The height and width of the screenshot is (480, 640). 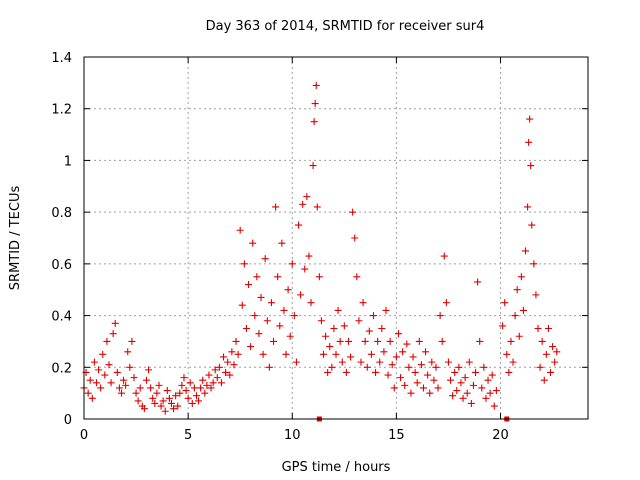 What do you see at coordinates (15, 238) in the screenshot?
I see `y-axis-label: SRMTID / TECUs` at bounding box center [15, 238].